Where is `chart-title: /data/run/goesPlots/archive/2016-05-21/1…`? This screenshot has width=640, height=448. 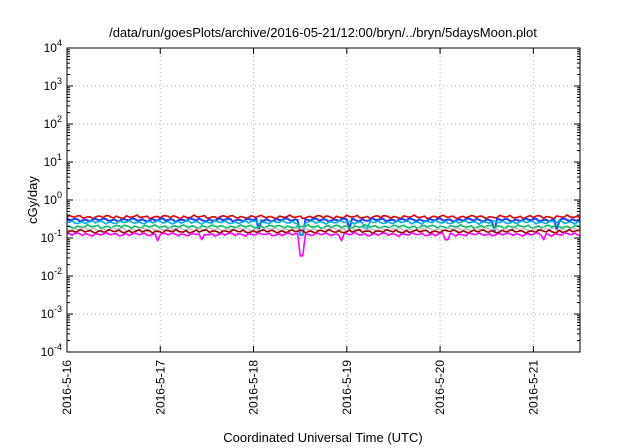 chart-title: /data/run/goesPlots/archive/2016-05-21/1… is located at coordinates (323, 32).